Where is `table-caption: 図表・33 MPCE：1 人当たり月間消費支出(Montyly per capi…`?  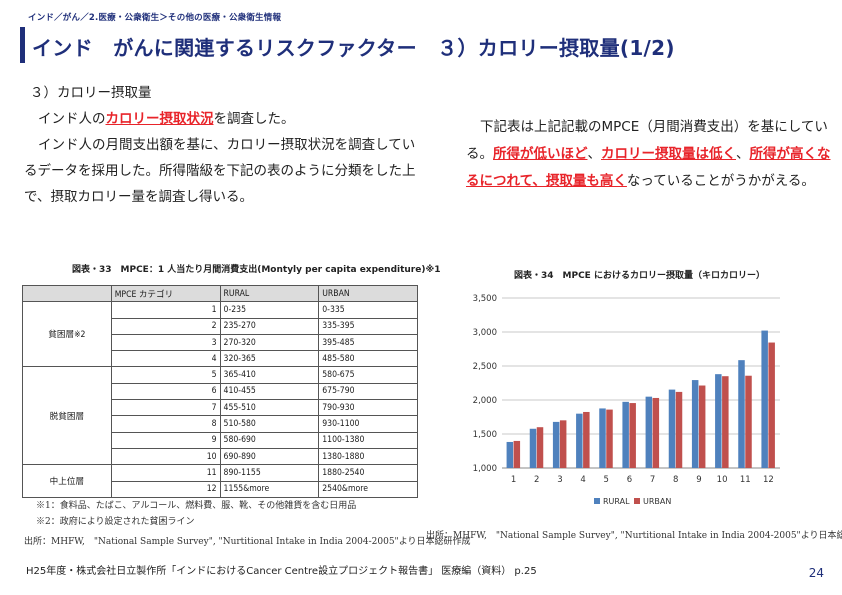
table-caption: 図表・33 MPCE：1 人当たり月間消費支出(Montyly per capi… is located at coordinates (256, 270).